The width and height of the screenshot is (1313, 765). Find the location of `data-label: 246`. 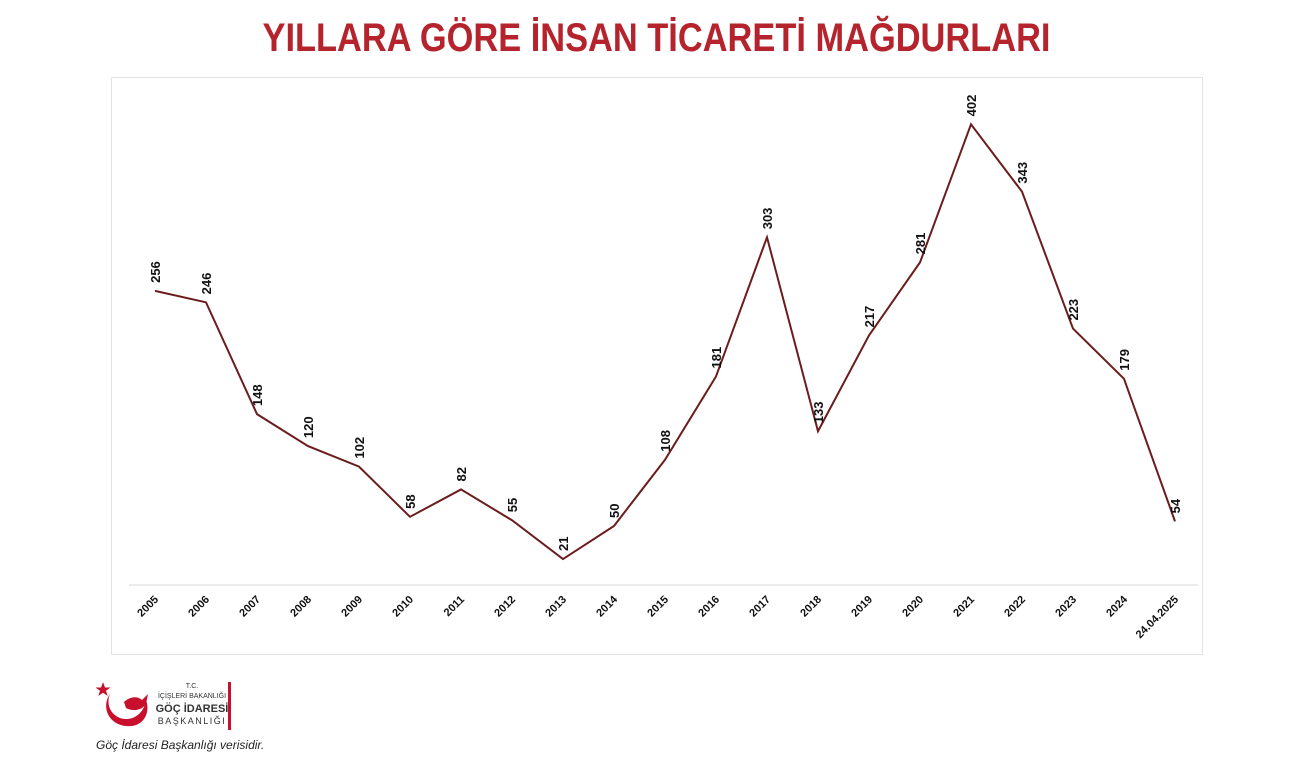

data-label: 246 is located at coordinates (206, 284).